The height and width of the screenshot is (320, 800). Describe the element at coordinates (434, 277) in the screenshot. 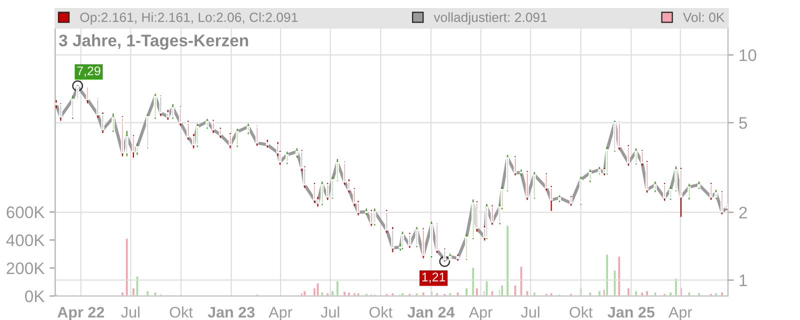

I see `annotation: 1,21` at that location.